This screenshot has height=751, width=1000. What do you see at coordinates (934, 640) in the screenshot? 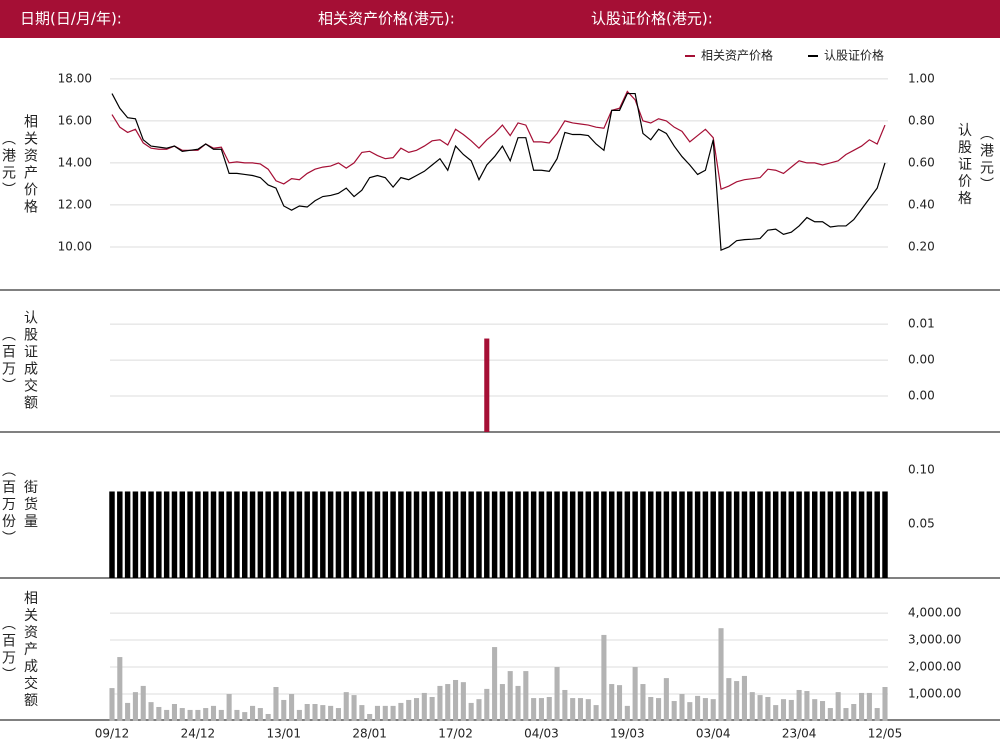
I see `y-tick-label: 3,000.00` at bounding box center [934, 640].